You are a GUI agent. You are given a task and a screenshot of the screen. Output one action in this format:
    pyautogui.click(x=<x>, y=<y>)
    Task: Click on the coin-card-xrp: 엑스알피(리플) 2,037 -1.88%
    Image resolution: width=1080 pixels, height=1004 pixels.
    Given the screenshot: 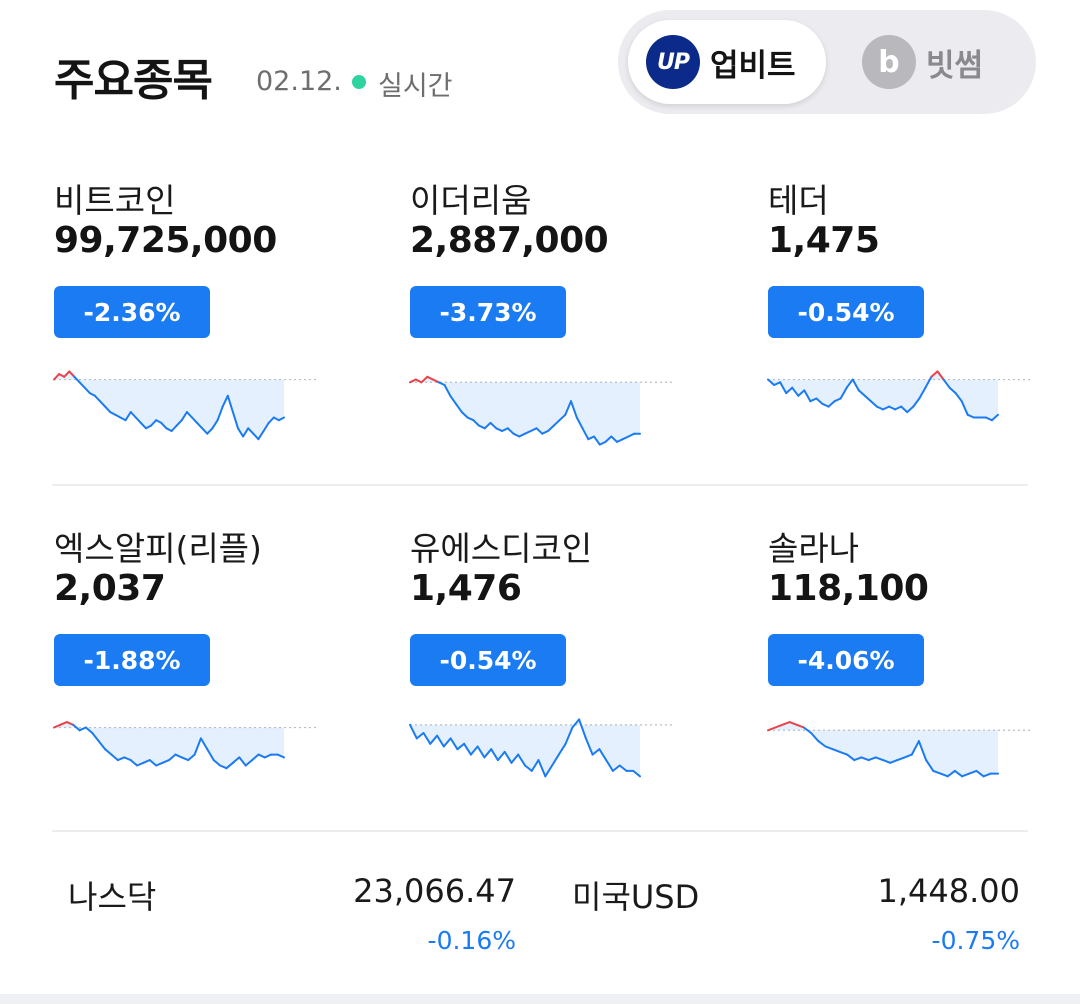 What is the action you would take?
    pyautogui.click(x=203, y=672)
    